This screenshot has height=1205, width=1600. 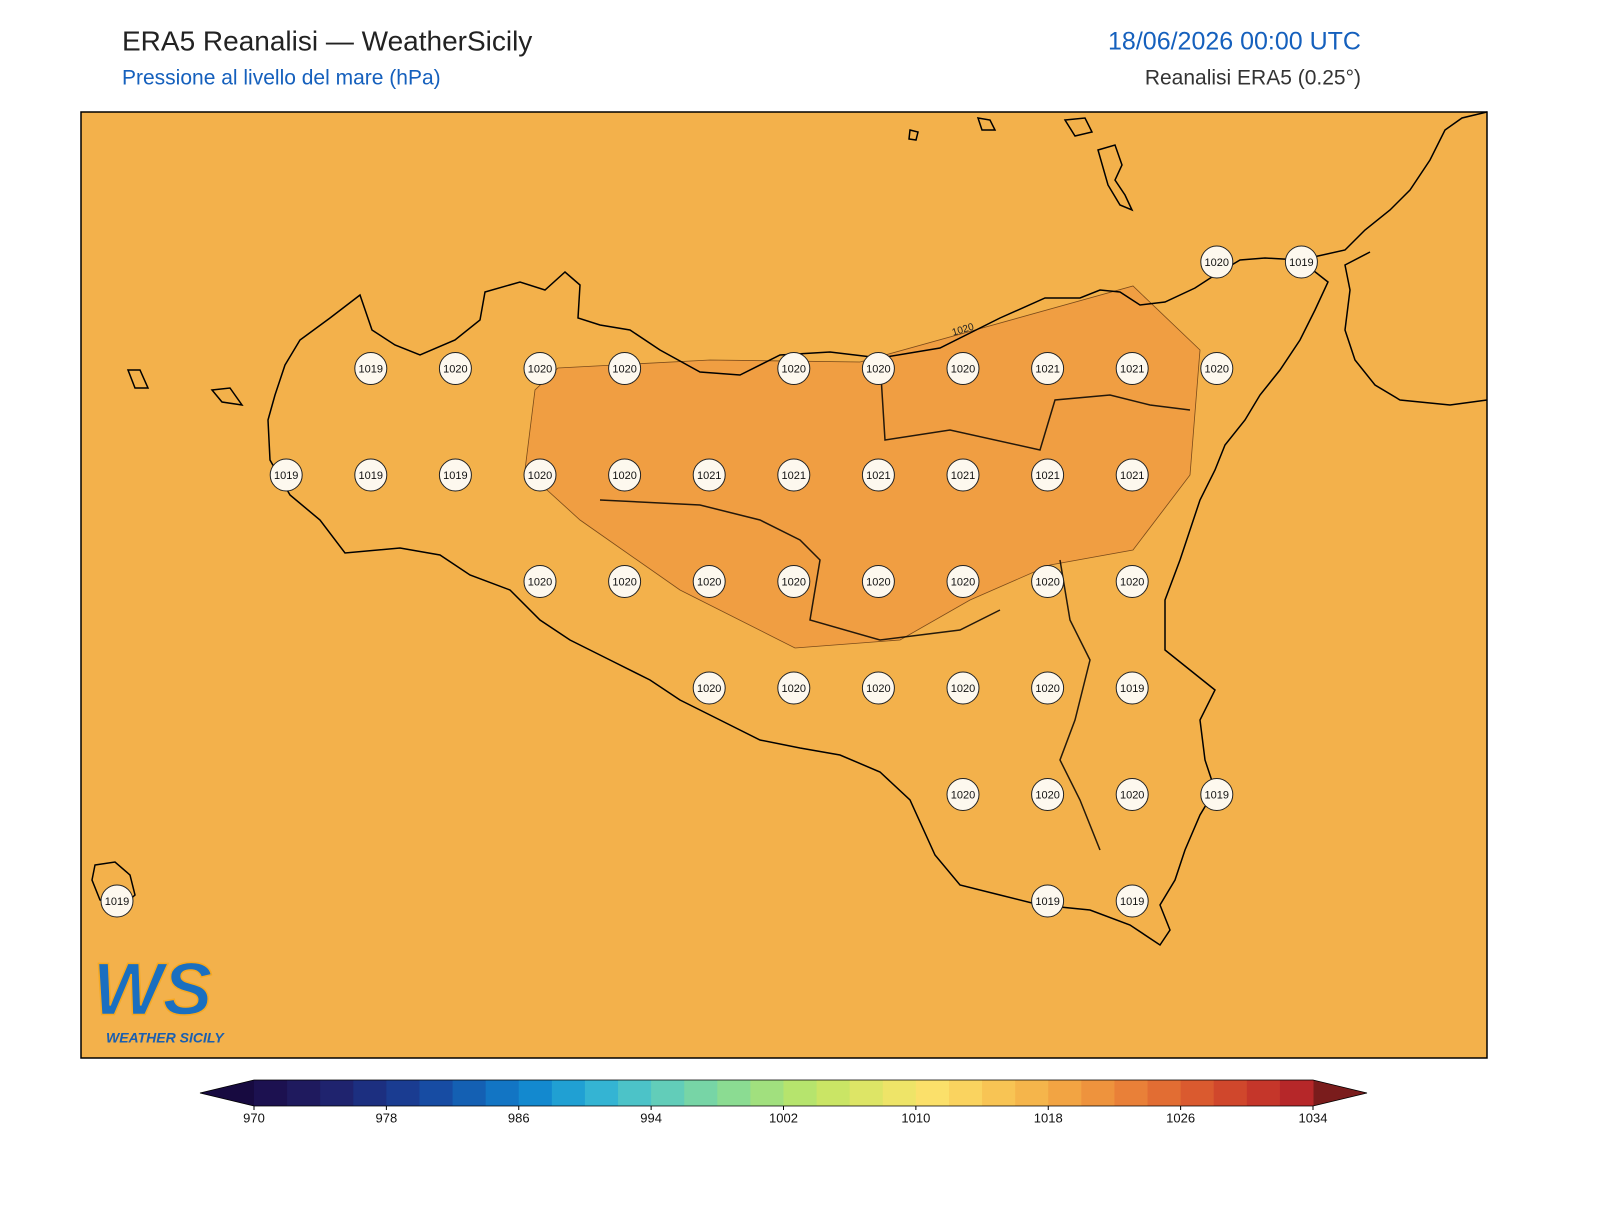 What do you see at coordinates (1253, 78) in the screenshot?
I see `source: Reanalisi ERA5 (0.25°)` at bounding box center [1253, 78].